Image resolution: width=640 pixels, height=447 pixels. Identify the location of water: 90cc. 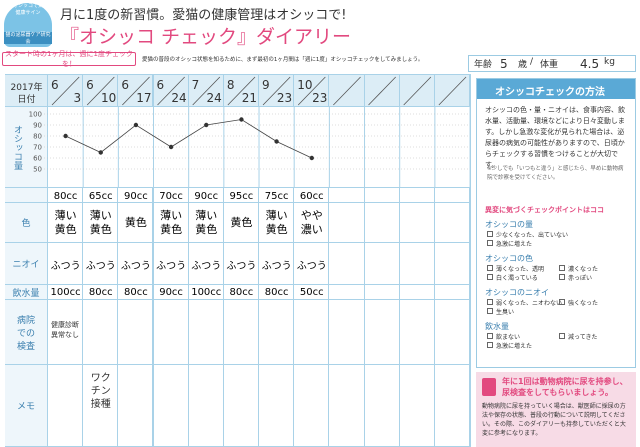
(171, 292).